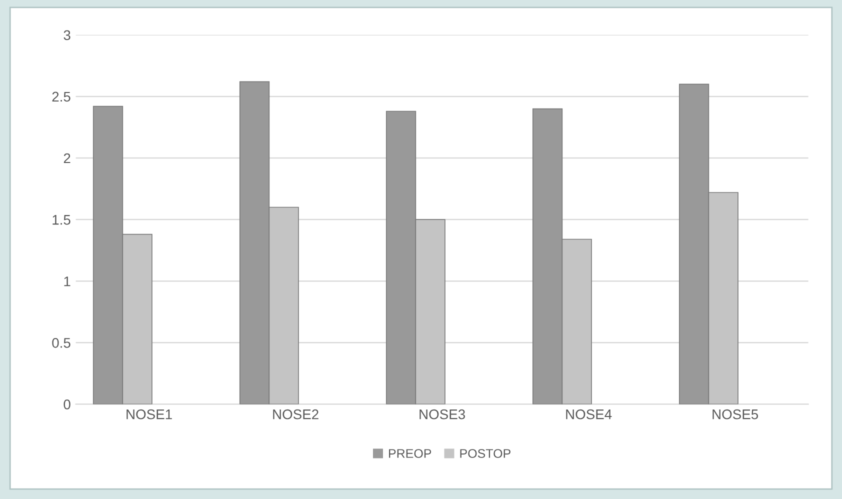 The height and width of the screenshot is (499, 842). I want to click on y-tick-label: 2, so click(67, 158).